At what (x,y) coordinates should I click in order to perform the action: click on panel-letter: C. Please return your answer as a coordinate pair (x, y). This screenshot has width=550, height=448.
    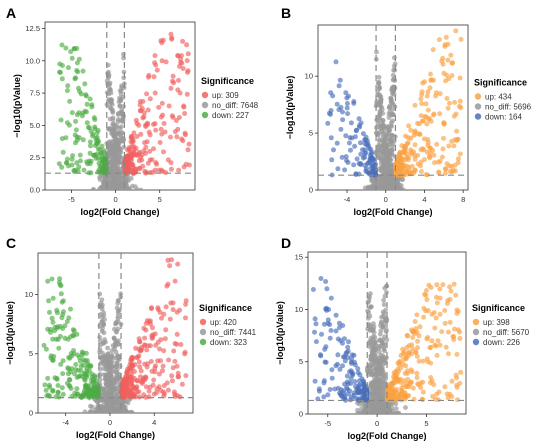
    Looking at the image, I should click on (11, 243).